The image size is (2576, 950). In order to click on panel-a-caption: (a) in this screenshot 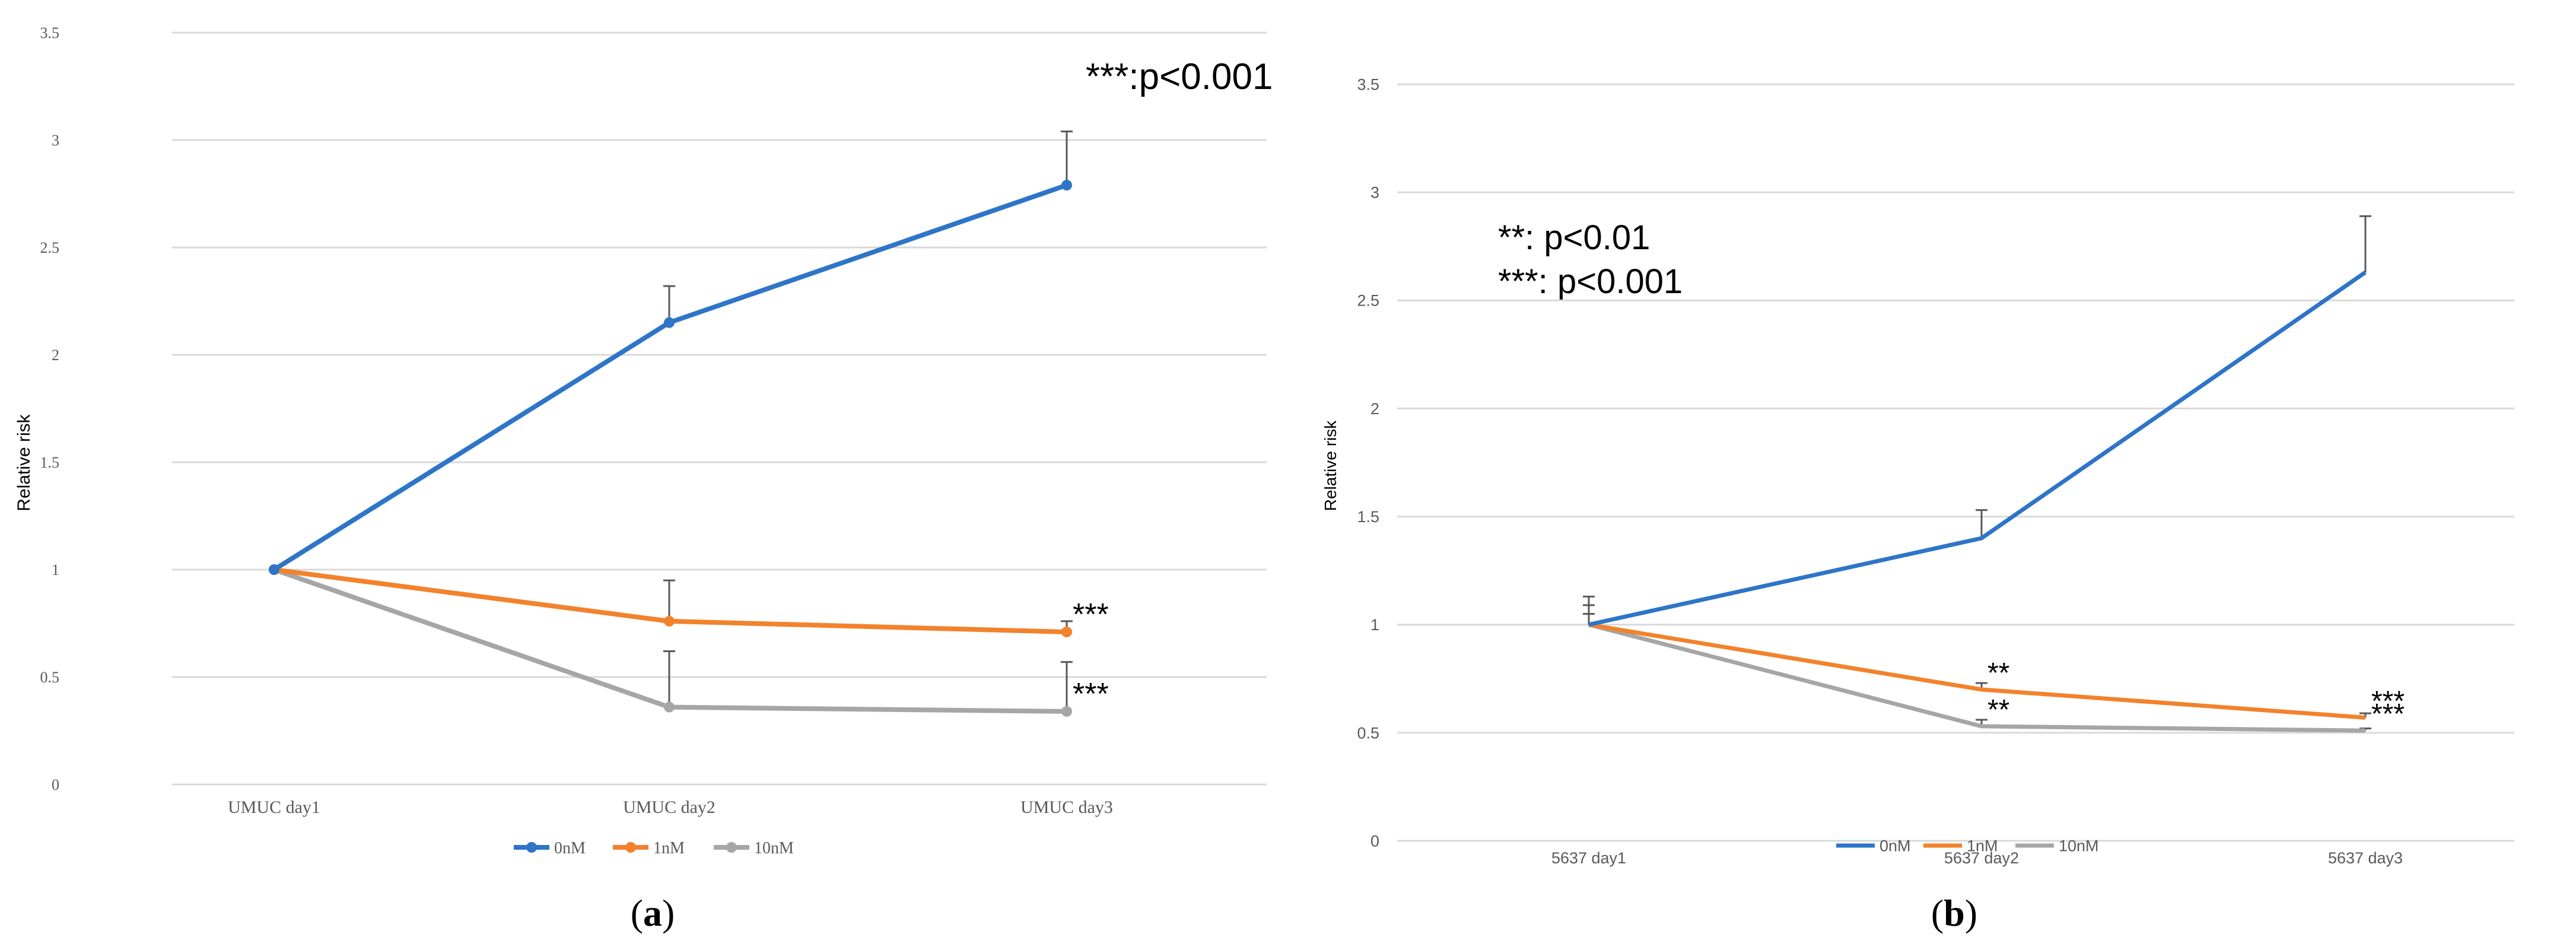, I will do `click(653, 913)`.